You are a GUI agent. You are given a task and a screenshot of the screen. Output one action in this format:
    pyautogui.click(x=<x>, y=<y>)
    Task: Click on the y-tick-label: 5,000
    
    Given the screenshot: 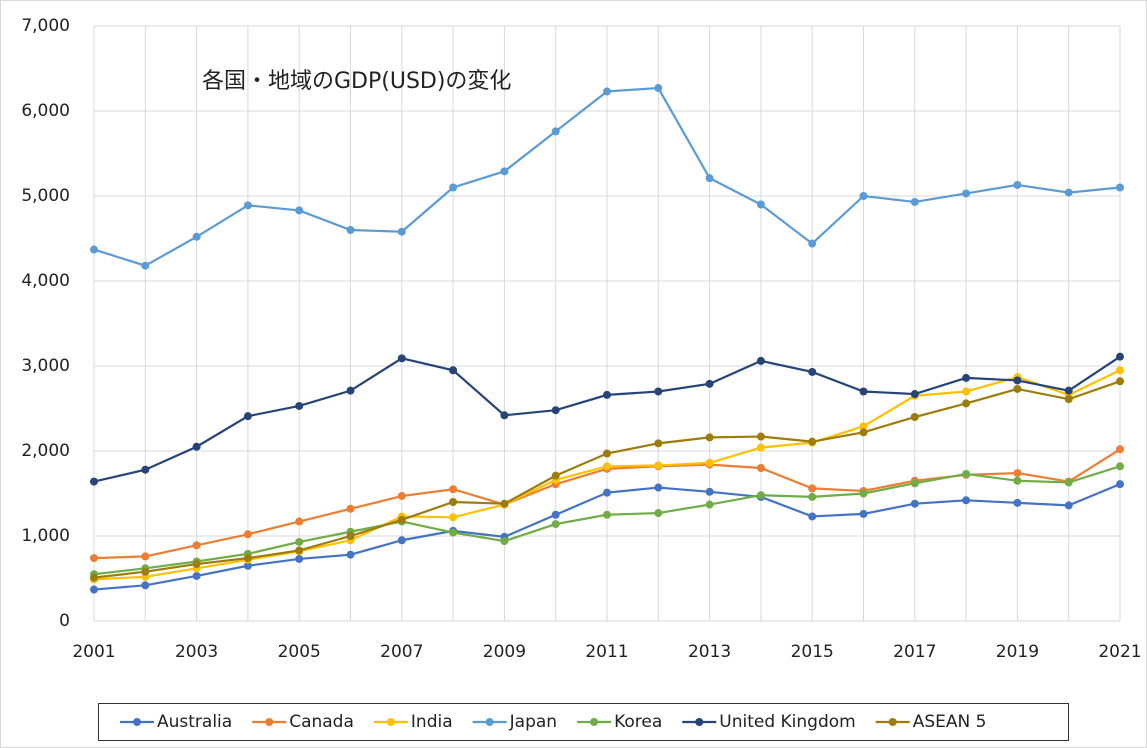 What is the action you would take?
    pyautogui.click(x=45, y=196)
    